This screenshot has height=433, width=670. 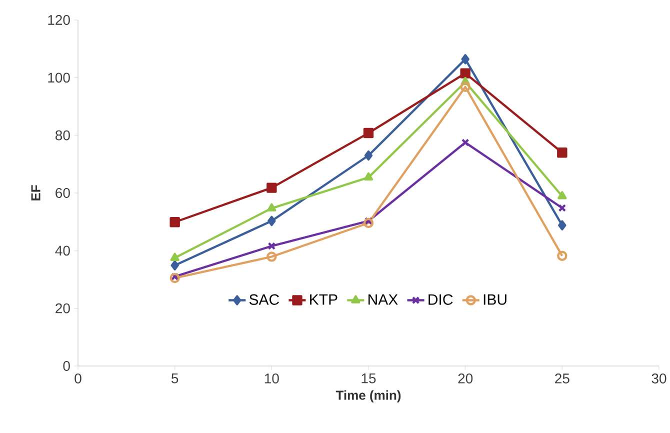 I want to click on legend-label: IBU, so click(x=495, y=299).